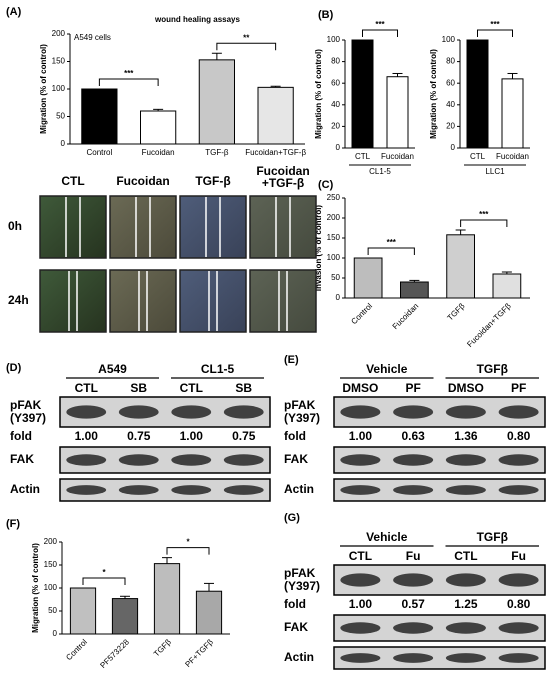 The width and height of the screenshot is (550, 698). Describe the element at coordinates (361, 313) in the screenshot. I see `x-tick-label: Control` at that location.